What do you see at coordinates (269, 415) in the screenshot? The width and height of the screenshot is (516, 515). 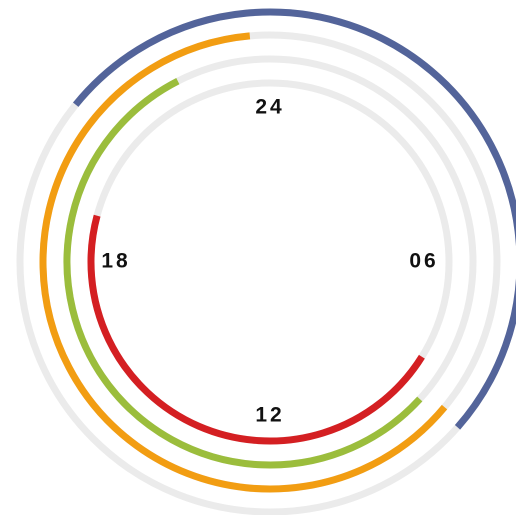 I see `tick-label: 12` at bounding box center [269, 415].